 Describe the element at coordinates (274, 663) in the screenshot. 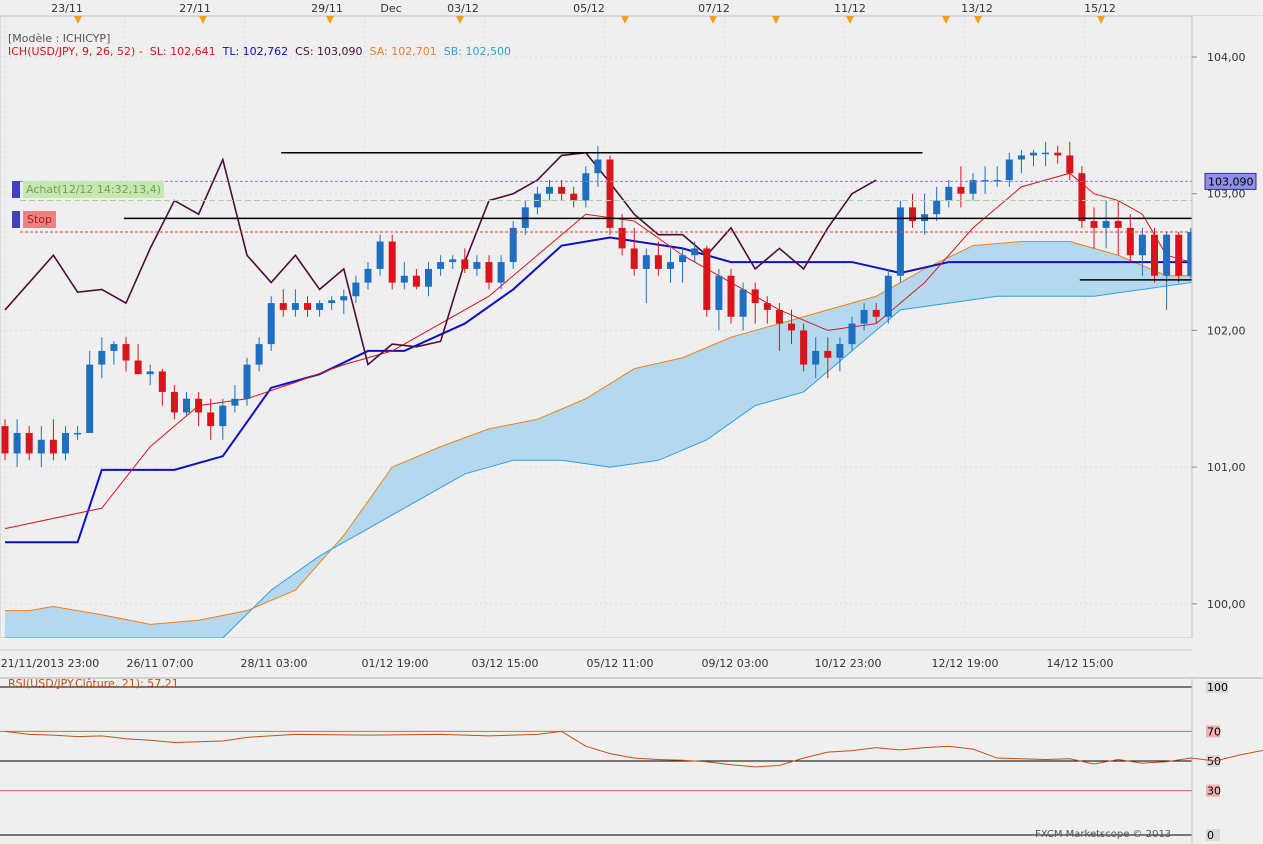

I see `time-tick-label: 28/11 03:00` at that location.